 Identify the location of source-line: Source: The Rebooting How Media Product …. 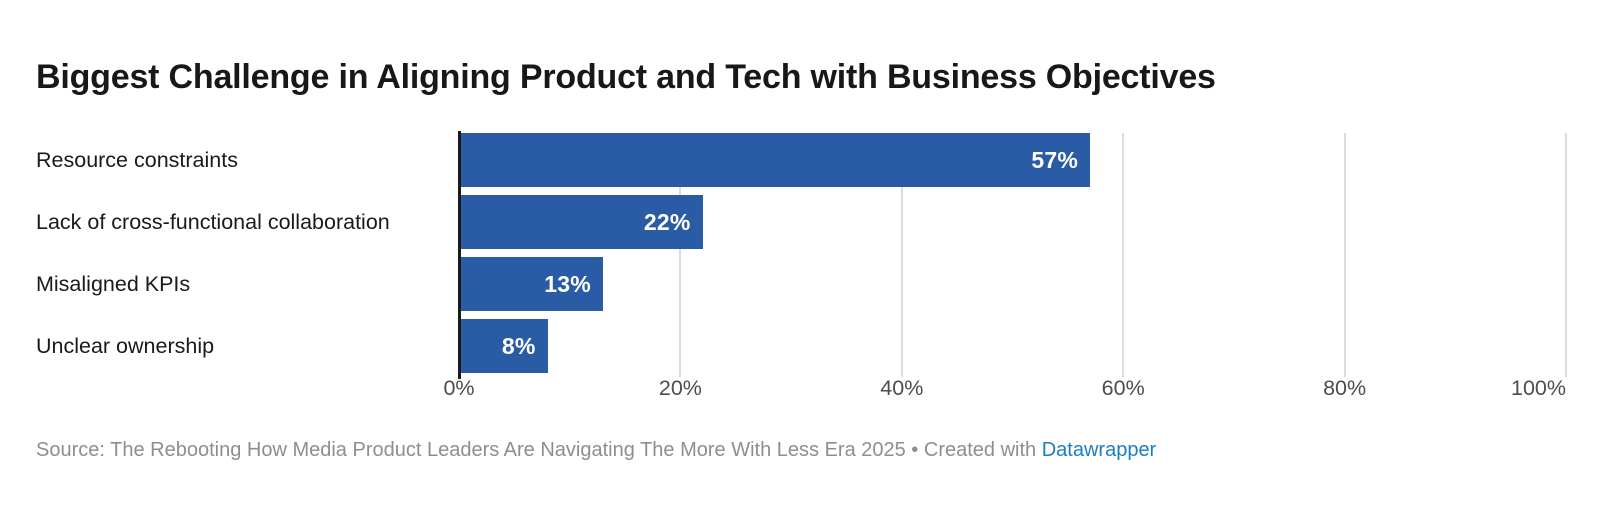
(596, 450).